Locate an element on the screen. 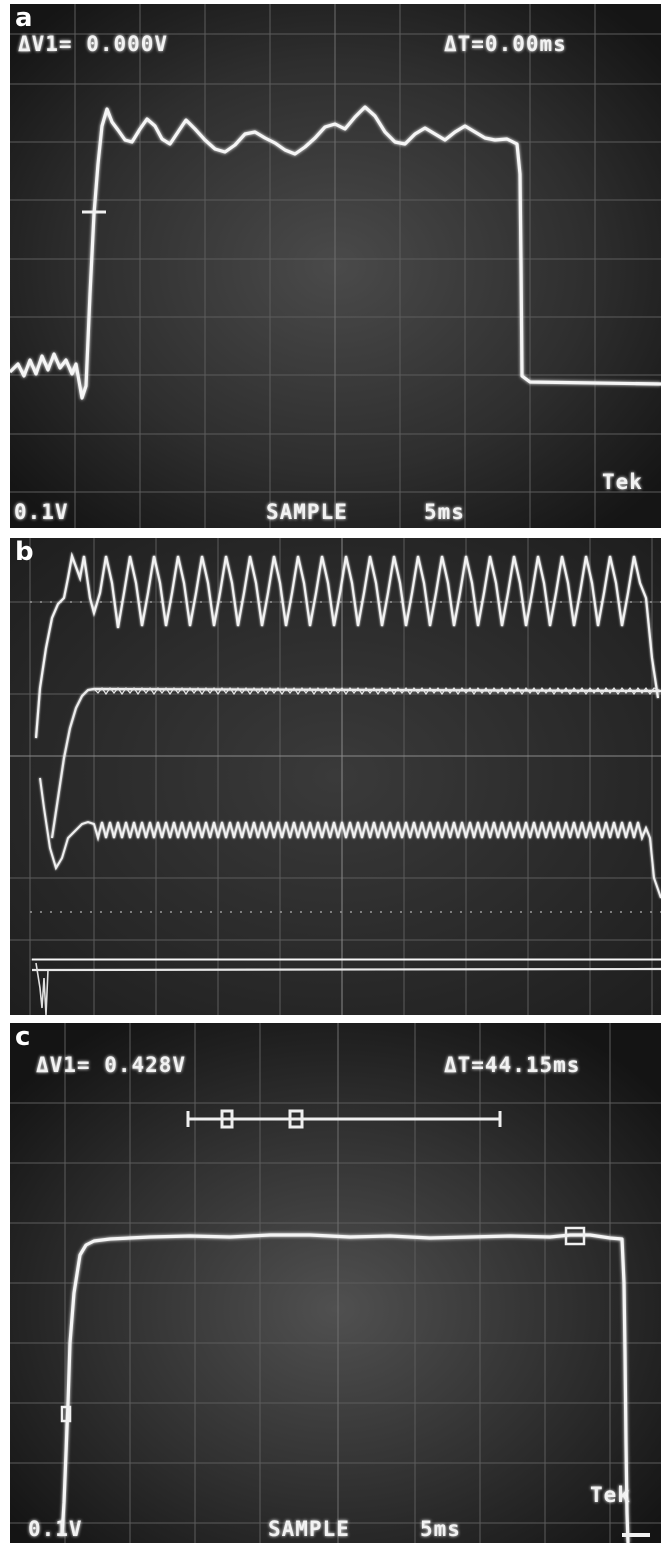  trace-4-baseline-lower is located at coordinates (346, 969).